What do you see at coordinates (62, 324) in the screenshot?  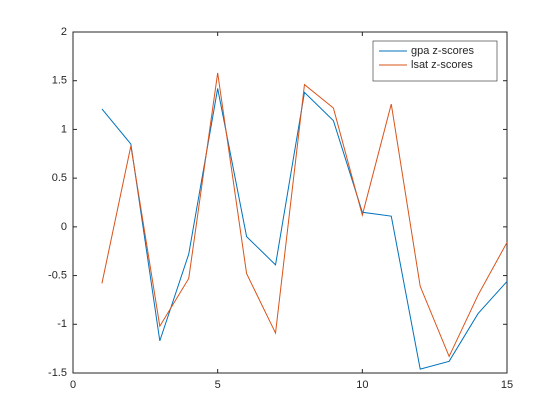 I see `y-tick-label: -1` at bounding box center [62, 324].